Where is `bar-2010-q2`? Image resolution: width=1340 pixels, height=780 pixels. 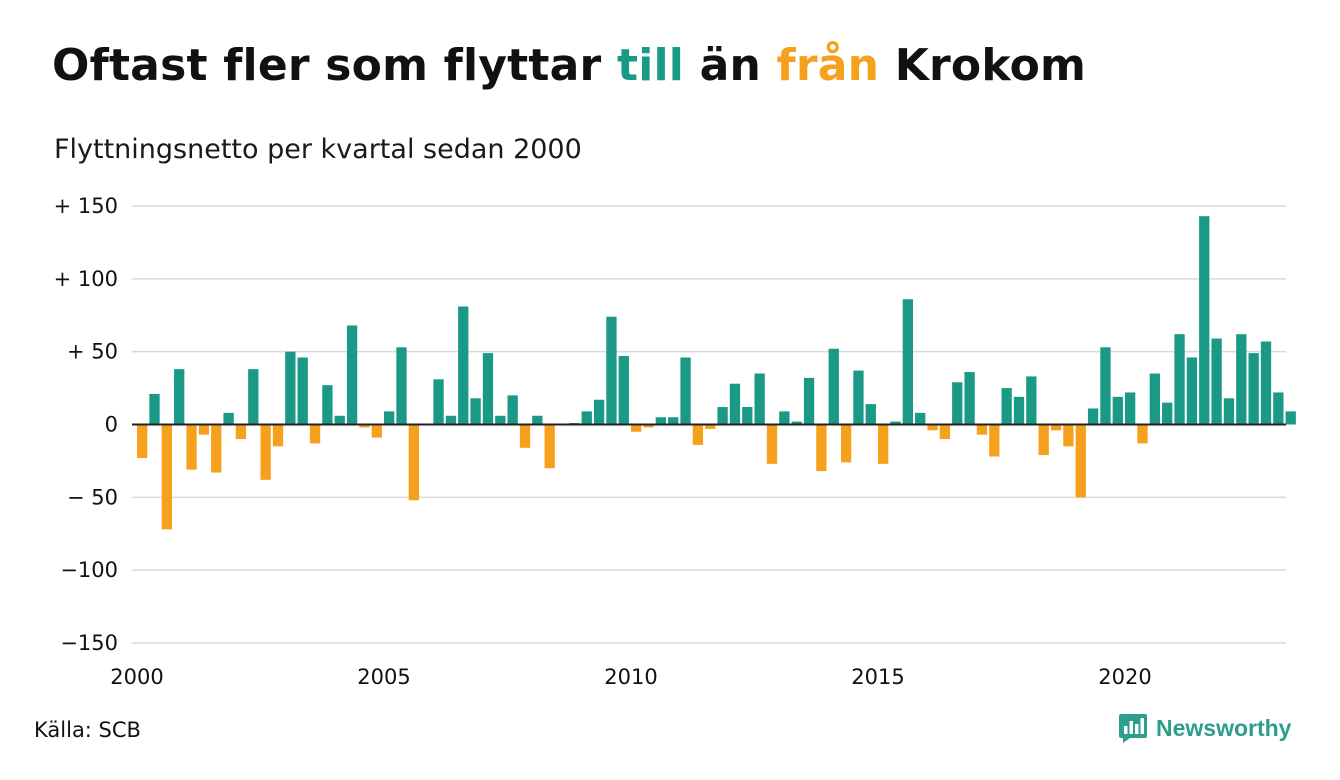 bar-2010-q2 is located at coordinates (648, 426).